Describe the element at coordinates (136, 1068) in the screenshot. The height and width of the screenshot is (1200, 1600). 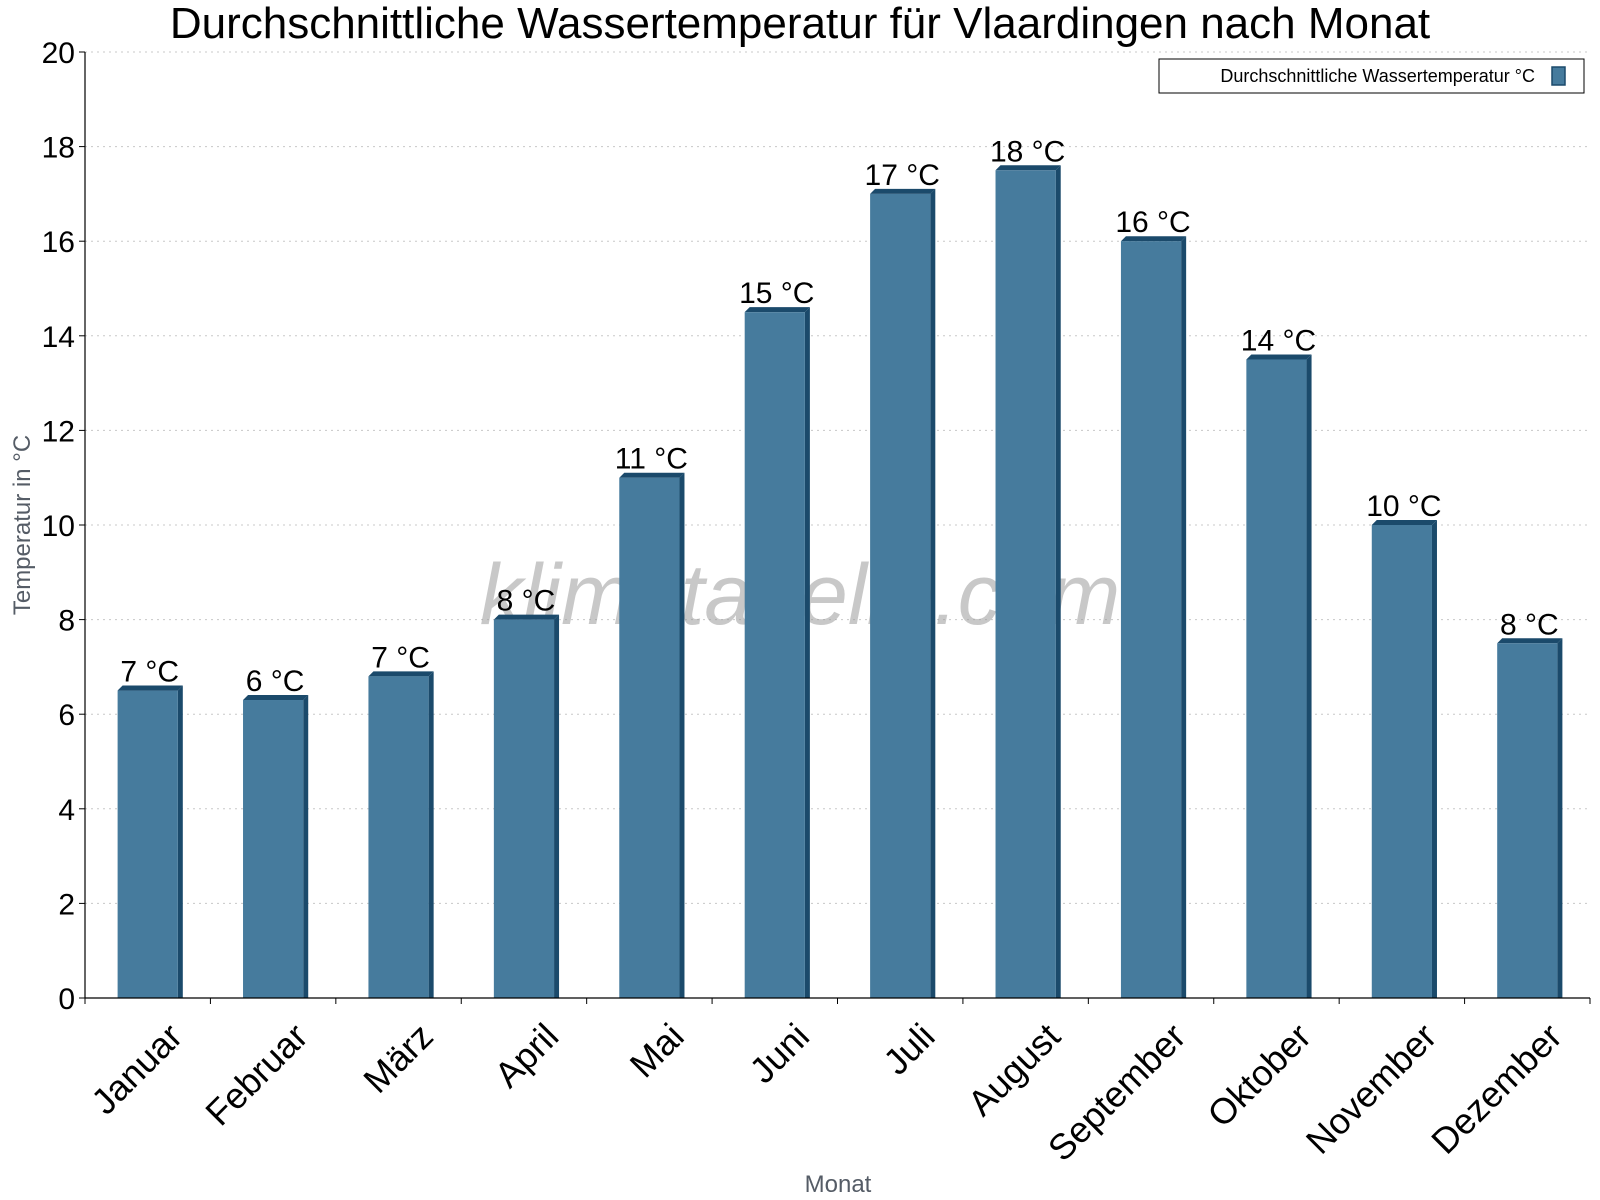
I see `x-tick-label: Januar` at that location.